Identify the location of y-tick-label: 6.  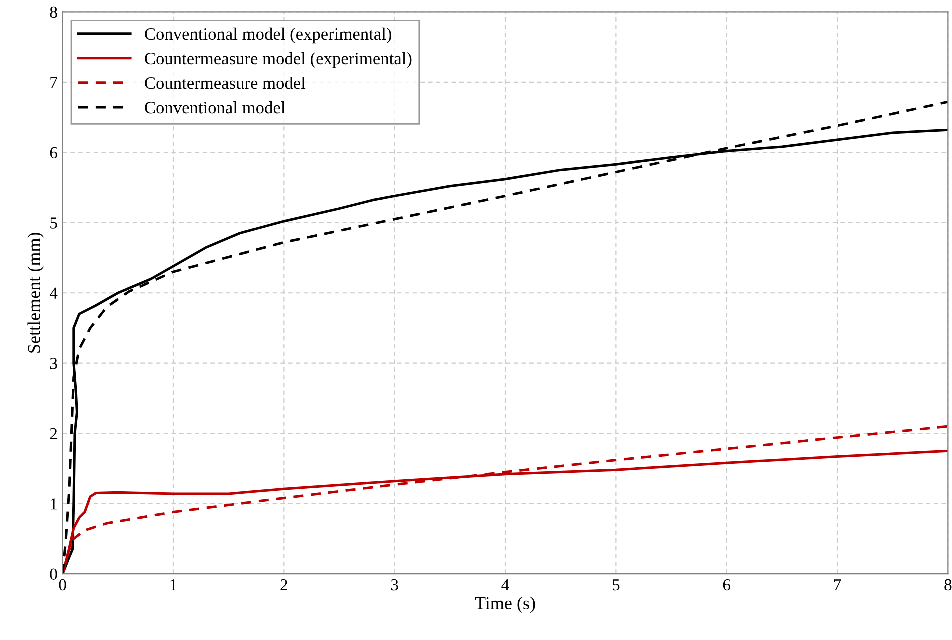
(54, 153).